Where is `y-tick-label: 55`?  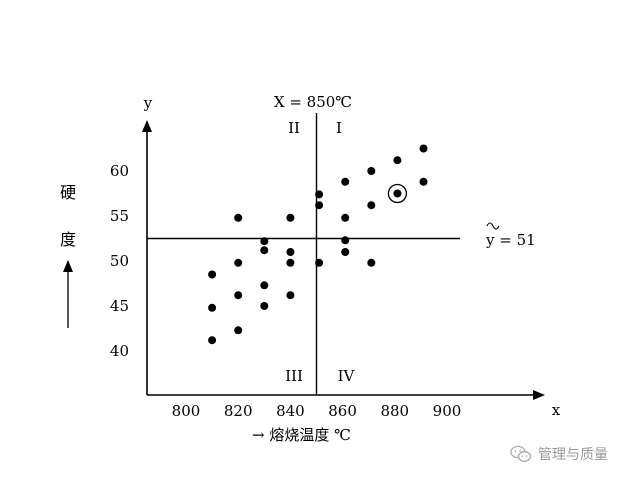
y-tick-label: 55 is located at coordinates (119, 216).